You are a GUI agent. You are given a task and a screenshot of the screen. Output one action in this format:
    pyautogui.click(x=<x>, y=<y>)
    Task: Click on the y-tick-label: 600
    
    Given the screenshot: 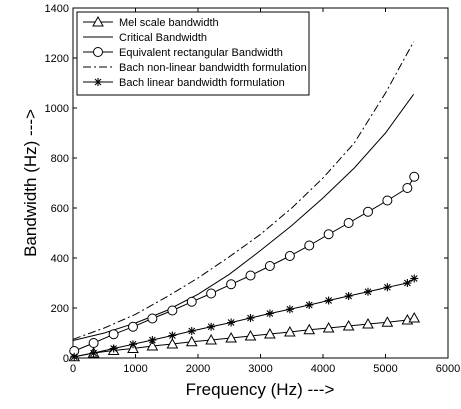 What is the action you would take?
    pyautogui.click(x=60, y=209)
    